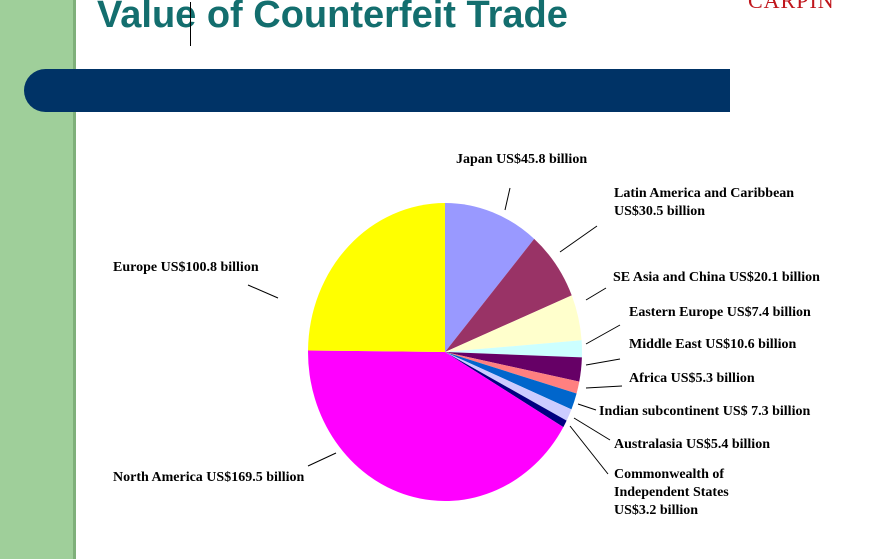 This screenshot has width=896, height=559. Describe the element at coordinates (704, 193) in the screenshot. I see `slice-label-line: Latin America and Caribbean` at that location.